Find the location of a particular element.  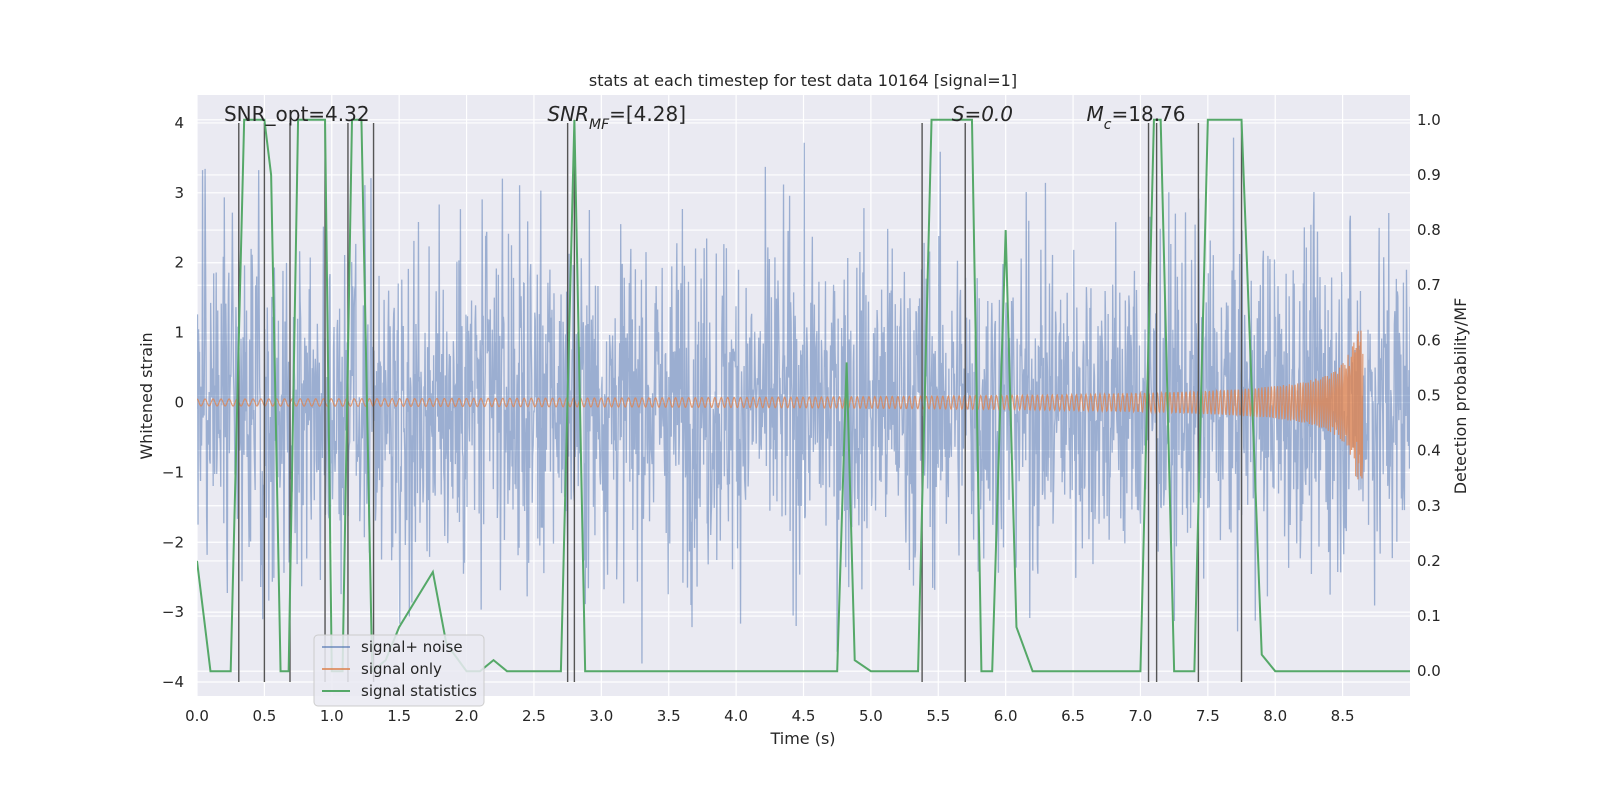

y-right-tick-label: 0.4 is located at coordinates (1429, 451).